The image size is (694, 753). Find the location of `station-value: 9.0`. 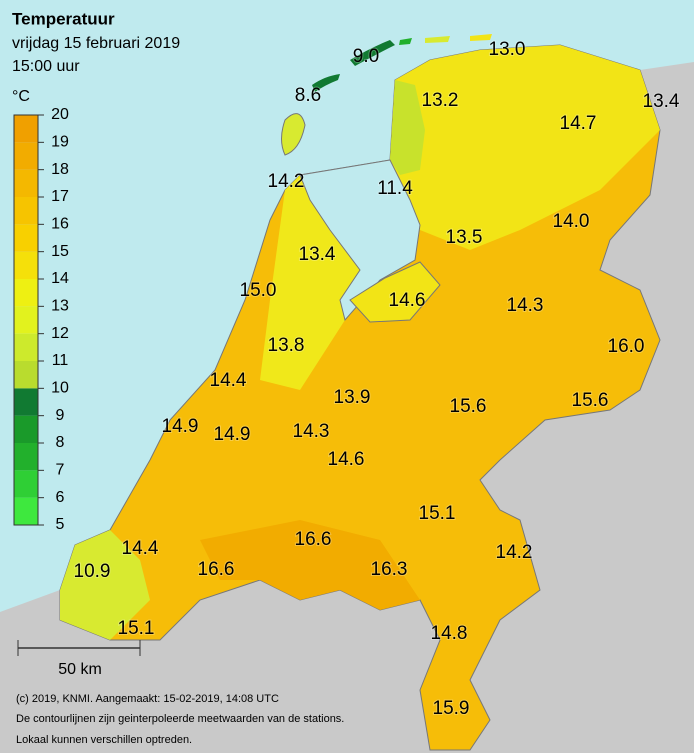

station-value: 9.0 is located at coordinates (366, 56).